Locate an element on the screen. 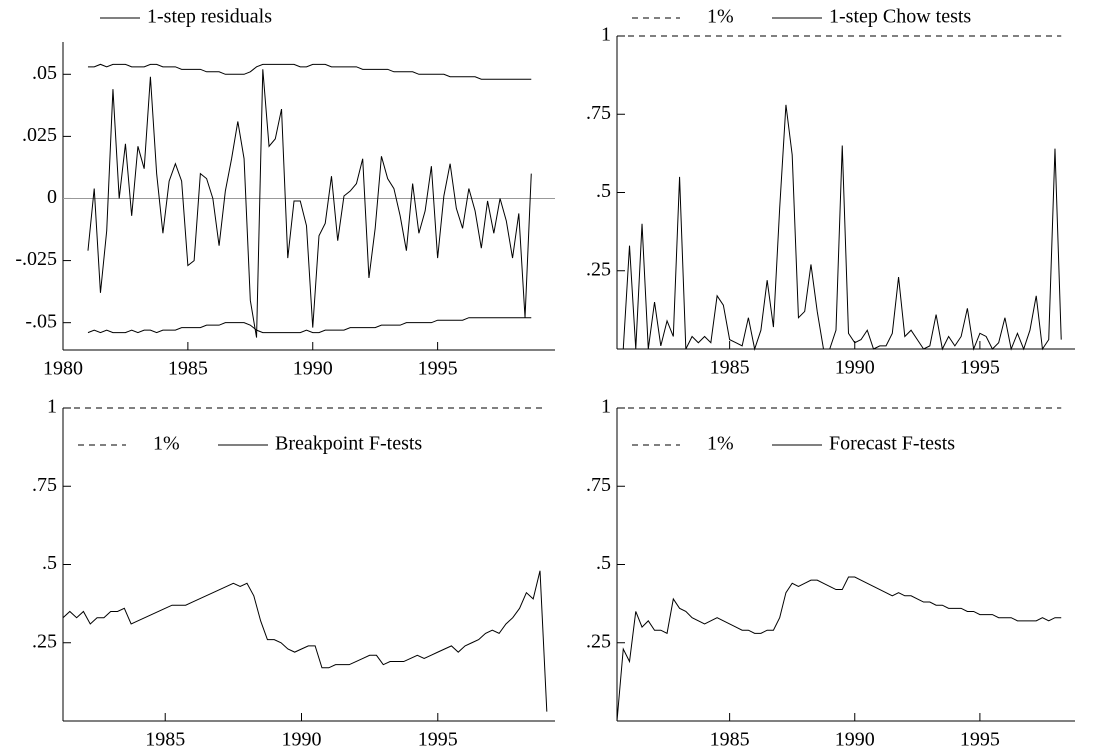 This screenshot has width=1098, height=753. legend-label: Breakpoint F-tests is located at coordinates (348, 444).